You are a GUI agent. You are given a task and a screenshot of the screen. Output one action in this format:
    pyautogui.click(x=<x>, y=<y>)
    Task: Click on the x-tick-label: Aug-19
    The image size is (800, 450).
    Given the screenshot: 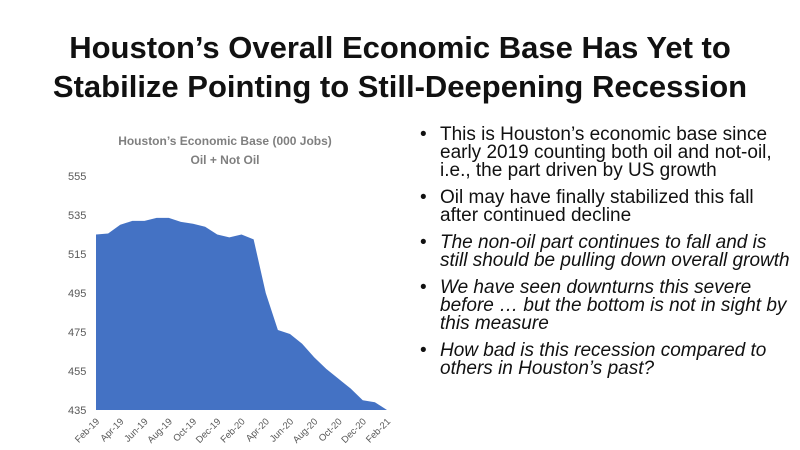 What is the action you would take?
    pyautogui.click(x=159, y=430)
    